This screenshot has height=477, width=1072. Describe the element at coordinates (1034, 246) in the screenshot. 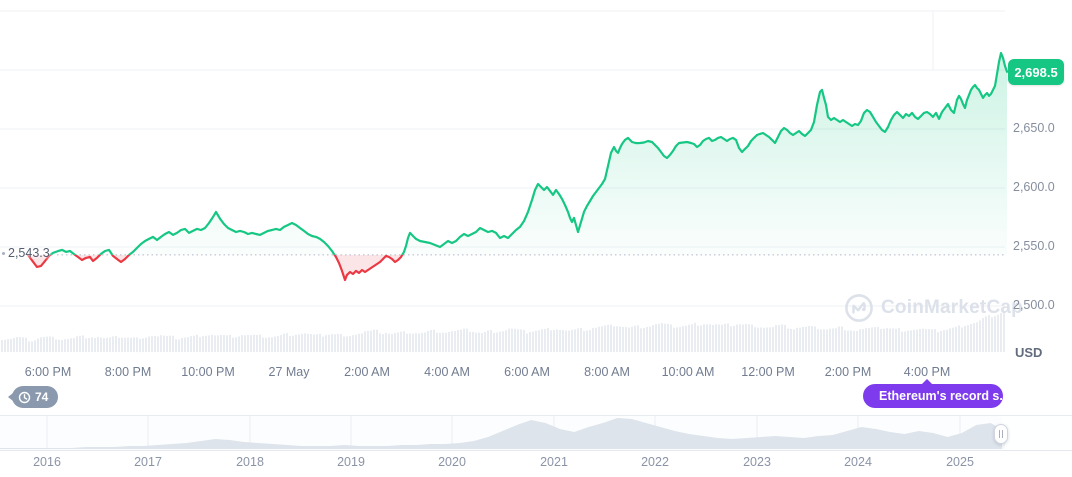

I see `y-axis-label: 2,550.0` at that location.